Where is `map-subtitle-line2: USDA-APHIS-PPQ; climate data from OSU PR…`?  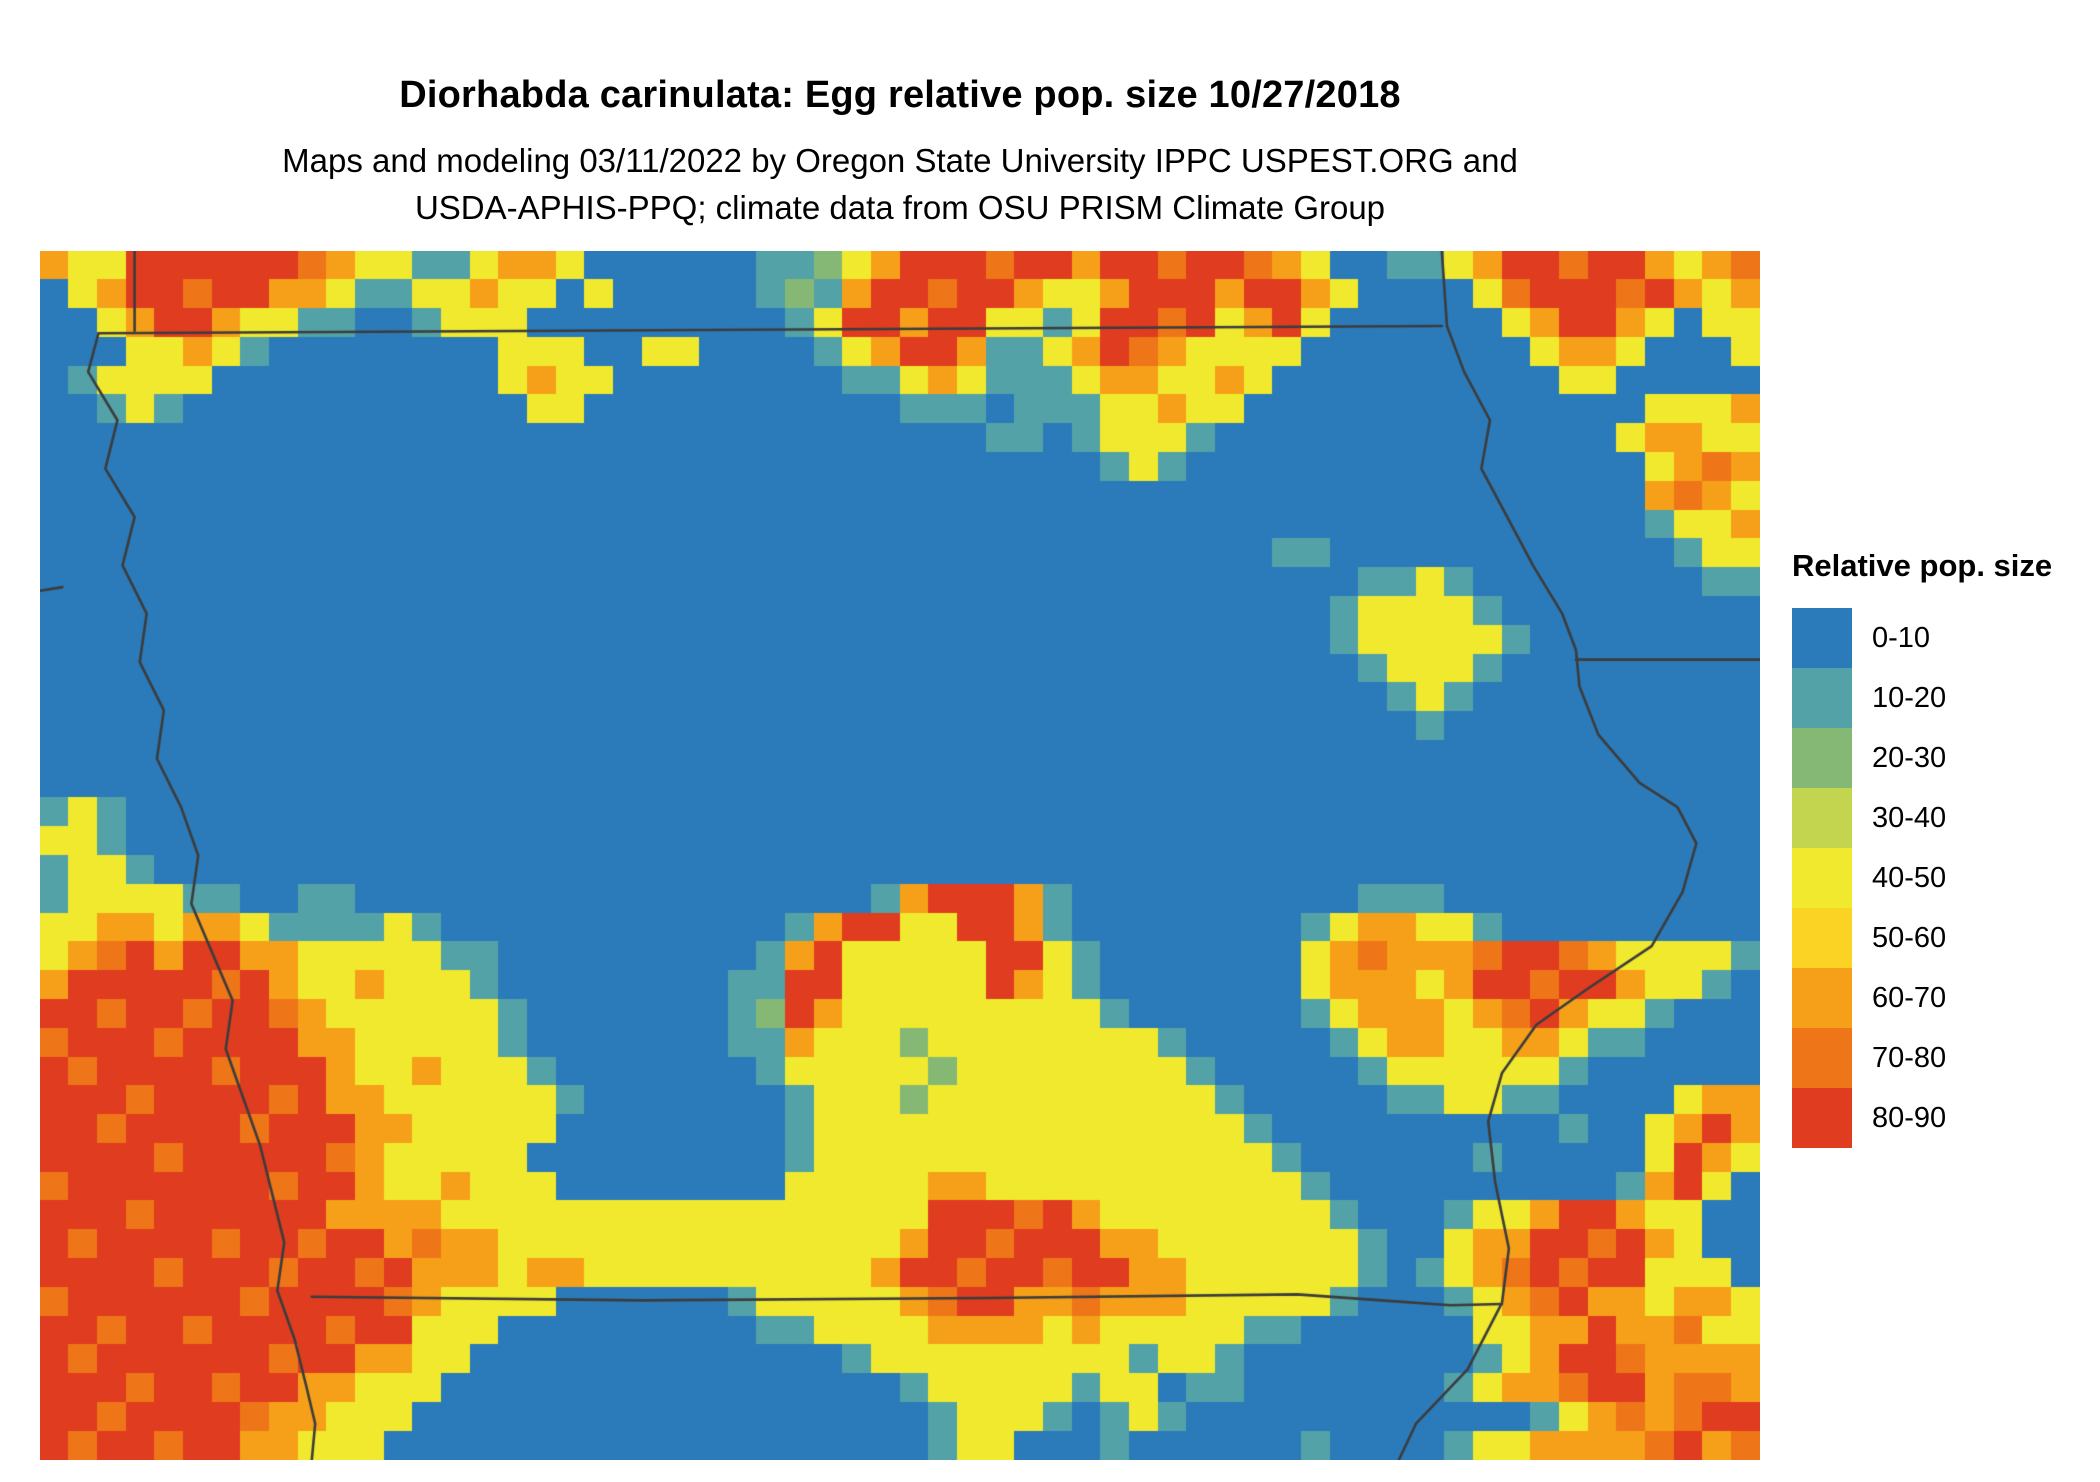
map-subtitle-line2: USDA-APHIS-PPQ; climate data from OSU PR… is located at coordinates (900, 207).